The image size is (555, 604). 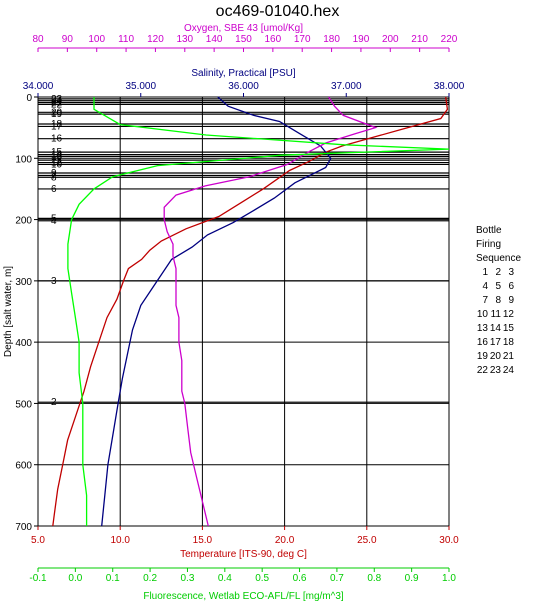 What do you see at coordinates (243, 596) in the screenshot?
I see `fluorescence-axis-title: Fluorescence, Wetlab ECO-AFL/FL [mg/m^3]` at bounding box center [243, 596].